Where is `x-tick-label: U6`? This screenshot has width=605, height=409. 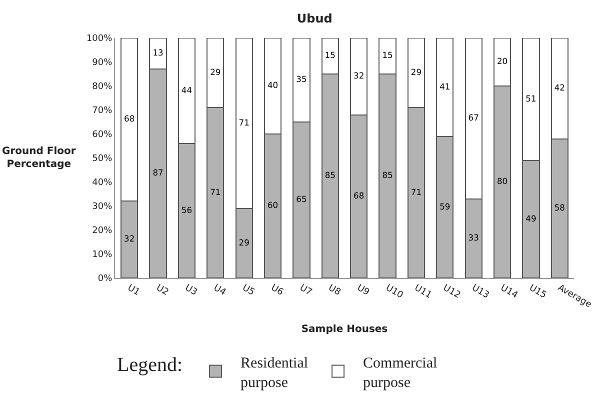 x-tick-label: U6 is located at coordinates (277, 290).